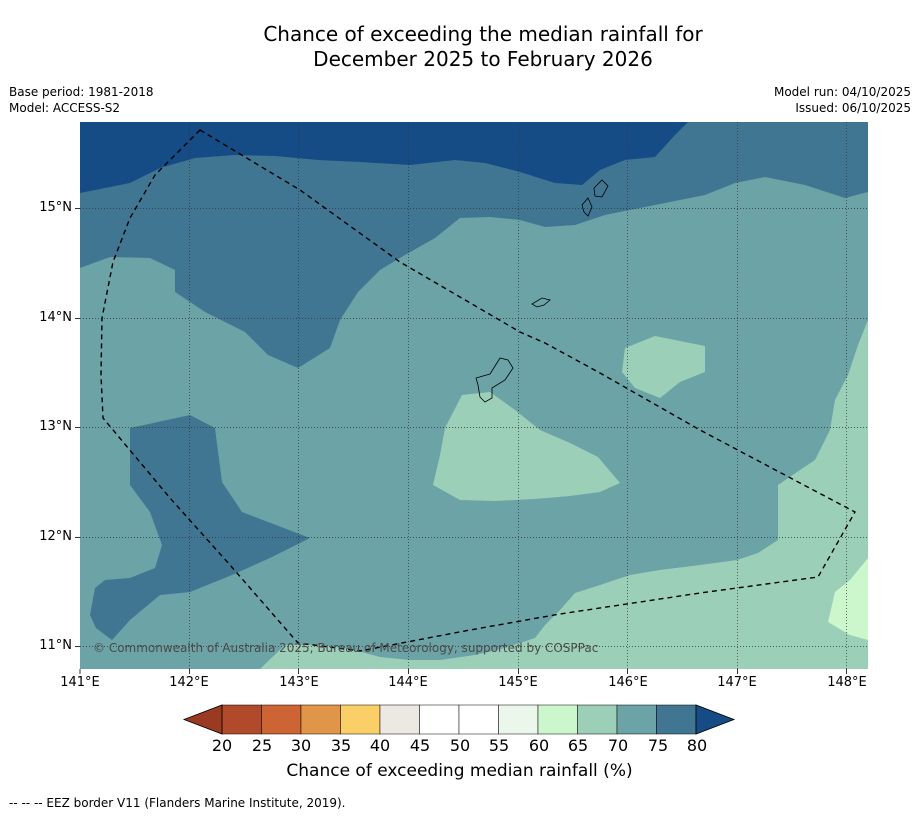 The height and width of the screenshot is (816, 919). What do you see at coordinates (55, 645) in the screenshot?
I see `y-tick-11n: 11°N` at bounding box center [55, 645].